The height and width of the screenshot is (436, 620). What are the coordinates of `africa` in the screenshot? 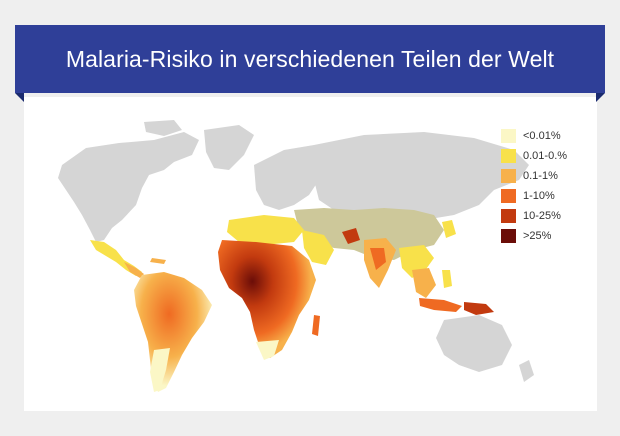 It's located at (267, 299).